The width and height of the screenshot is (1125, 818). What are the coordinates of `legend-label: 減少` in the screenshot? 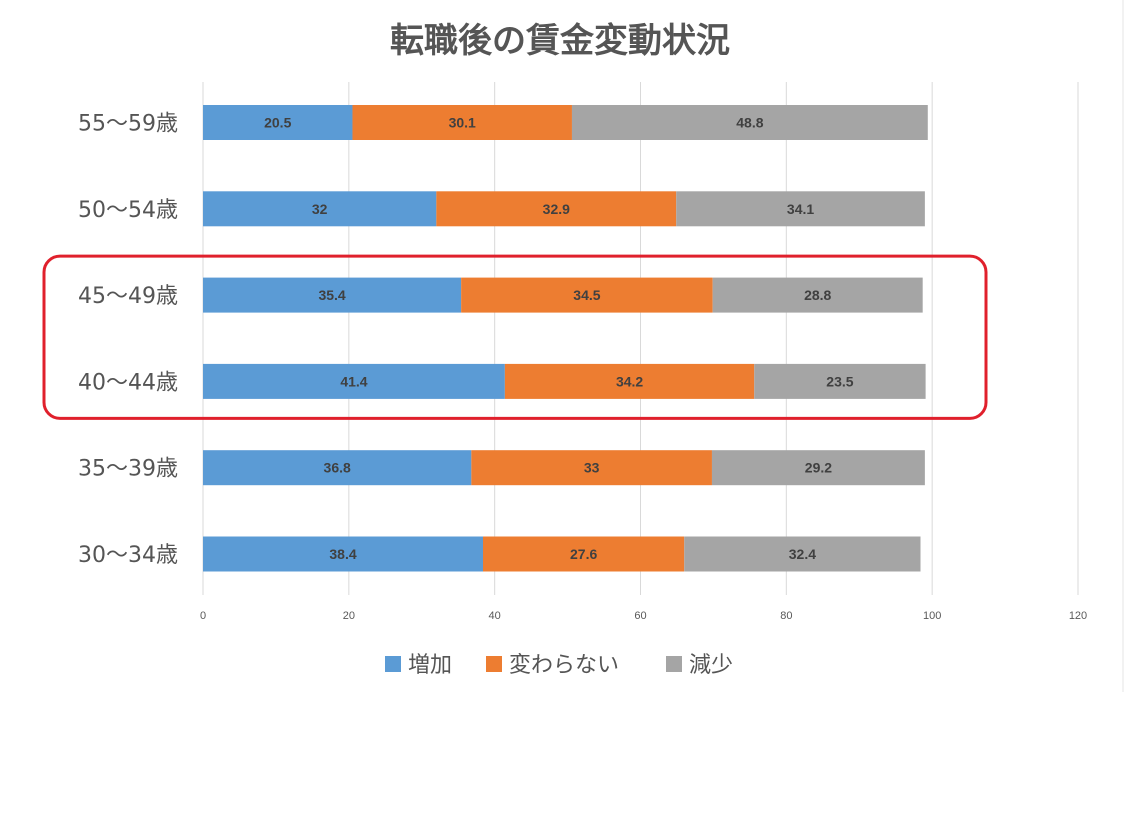 It's located at (711, 665).